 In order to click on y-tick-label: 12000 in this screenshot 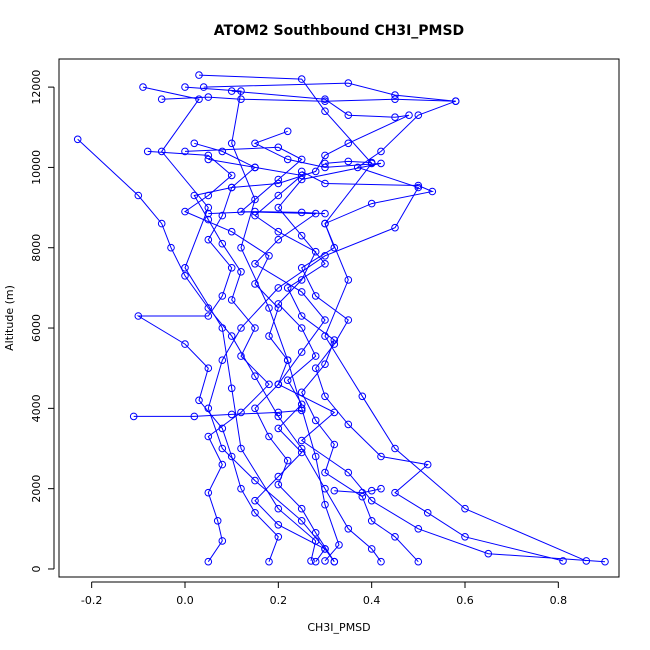, I will do `click(36, 87)`.